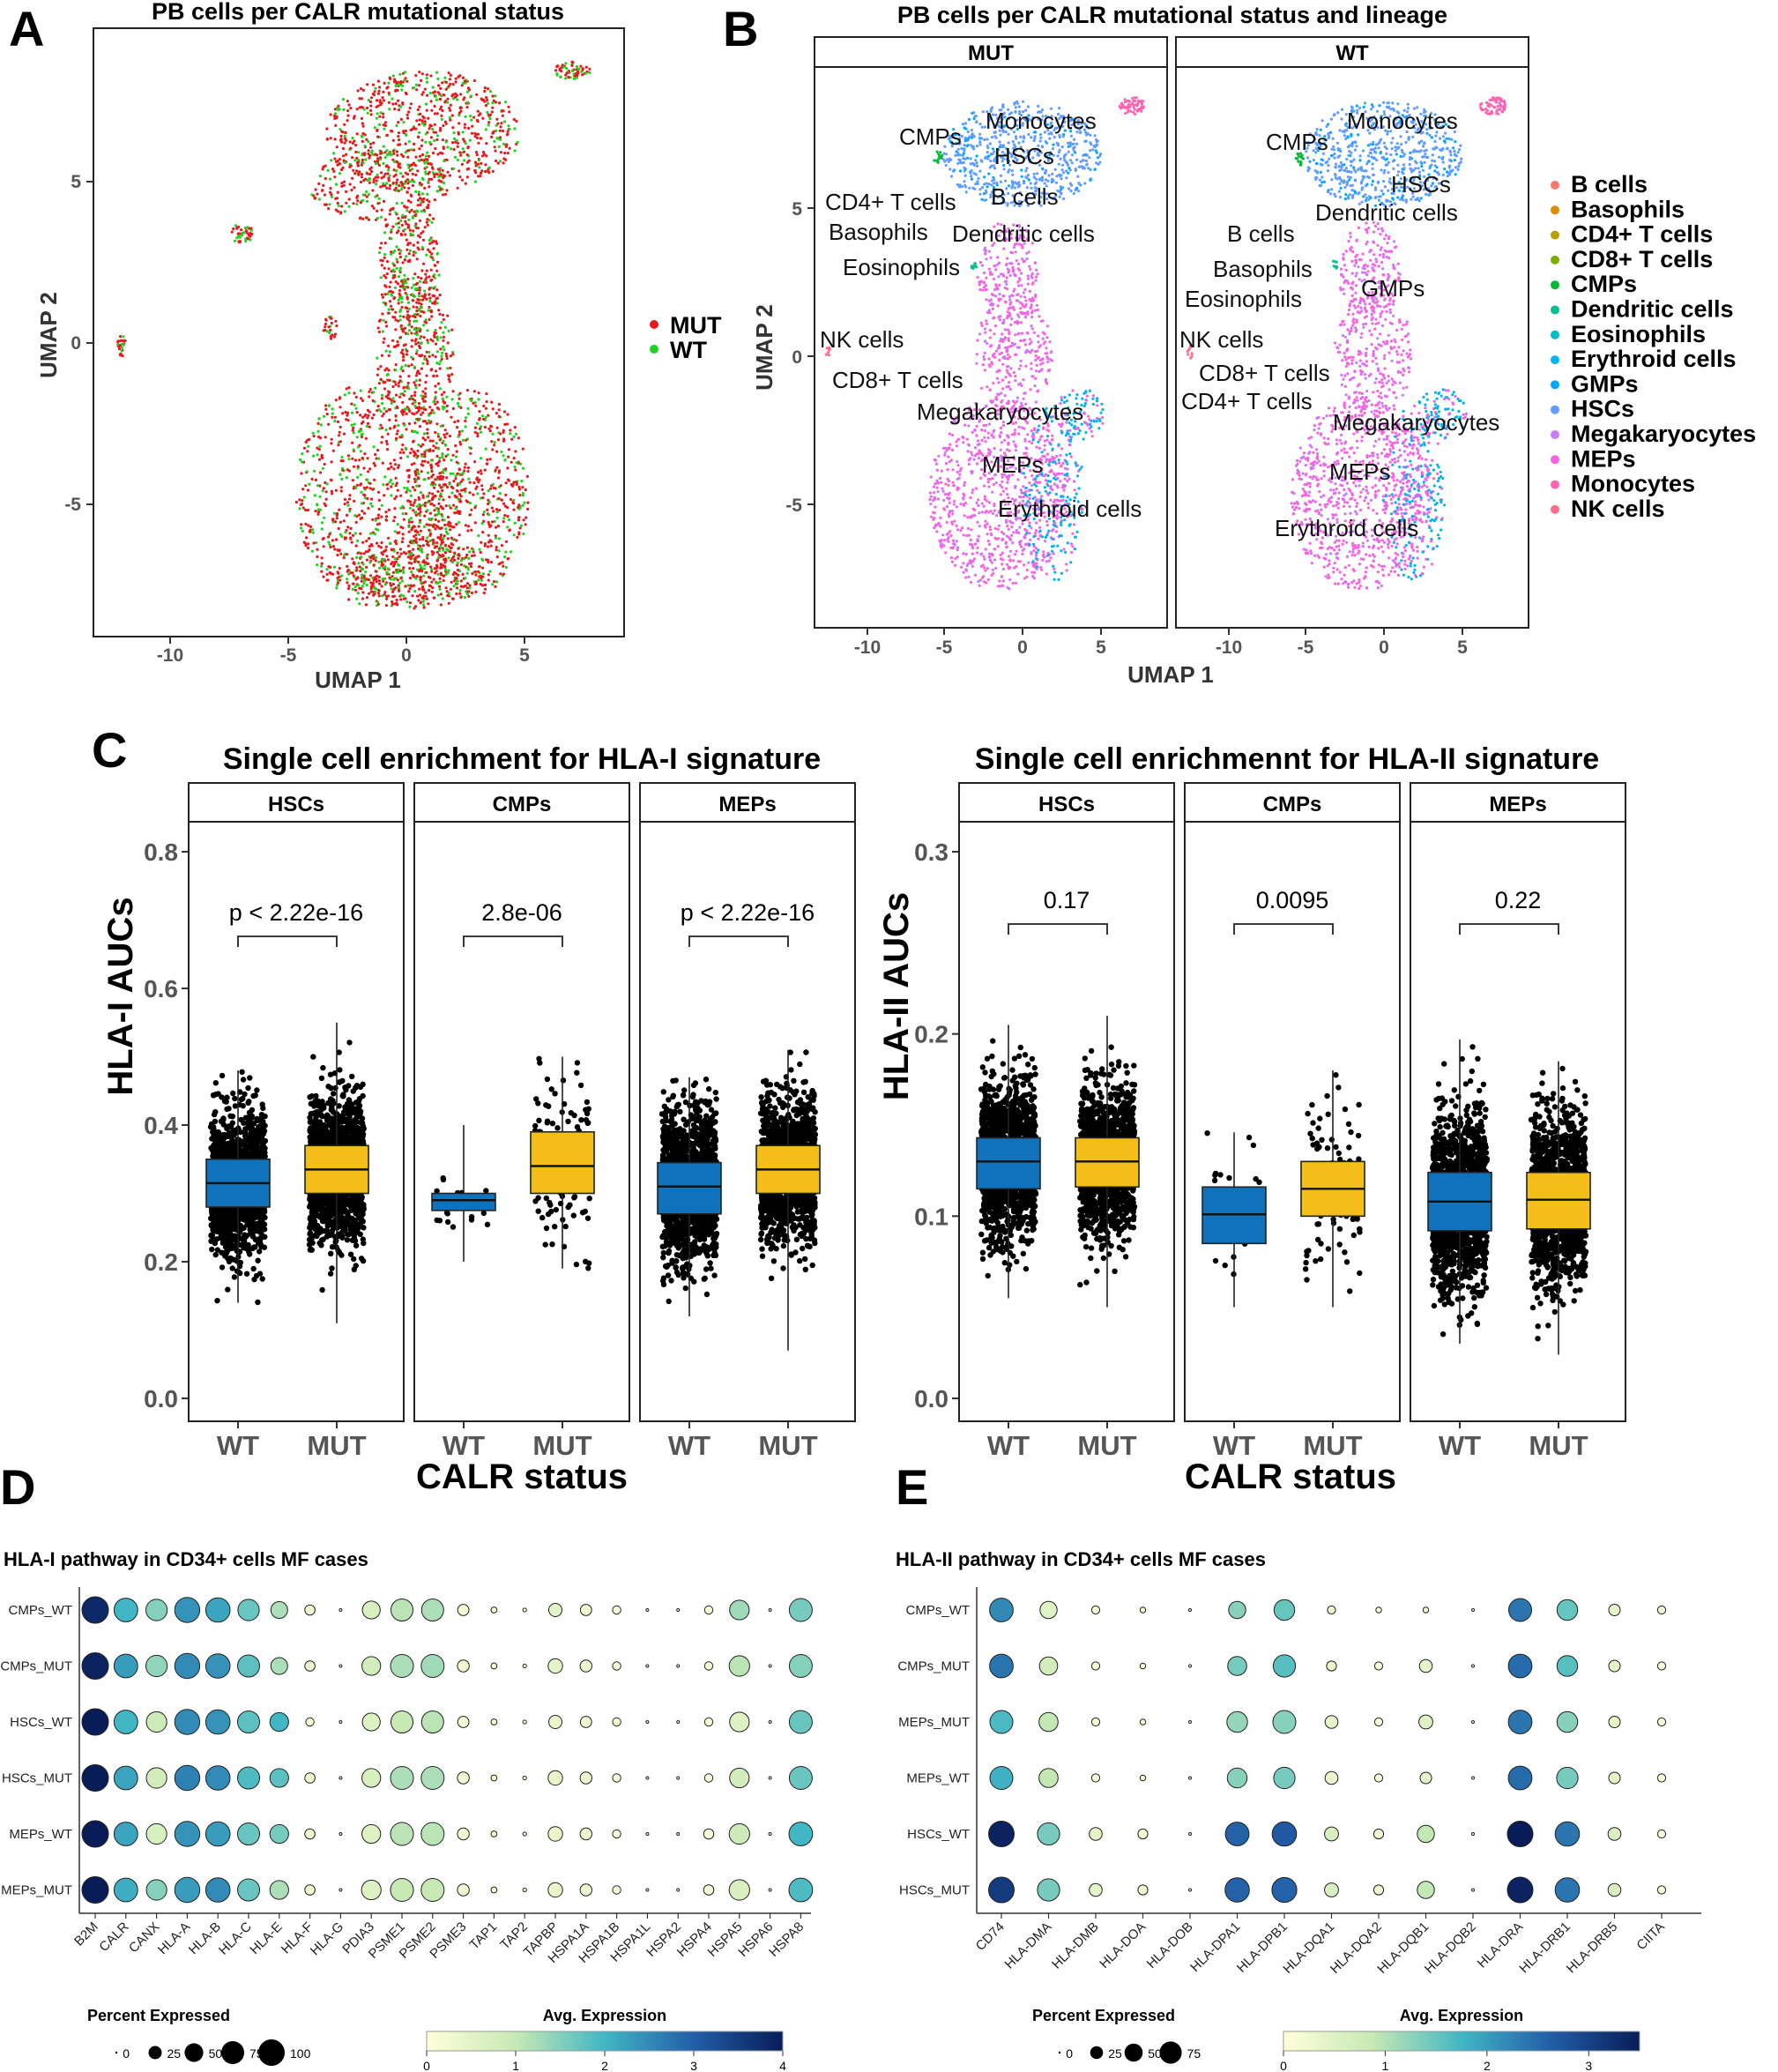 This screenshot has height=2072, width=1778. What do you see at coordinates (78, 343) in the screenshot?
I see `panel-a-yticks: -5 0 5` at bounding box center [78, 343].